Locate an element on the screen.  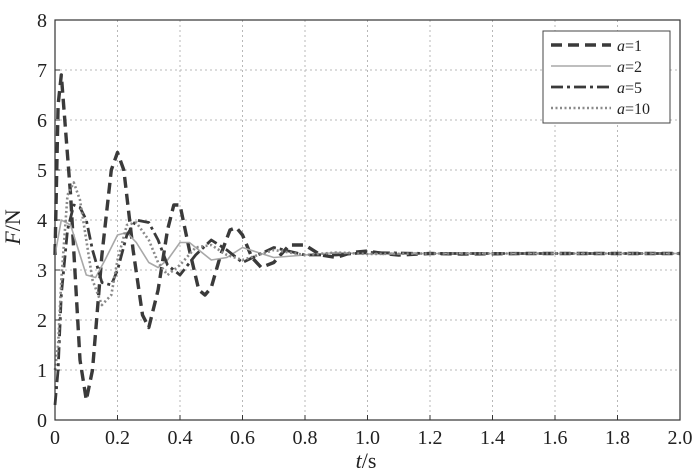
x-tick-label: 0.2 is located at coordinates (117, 438).